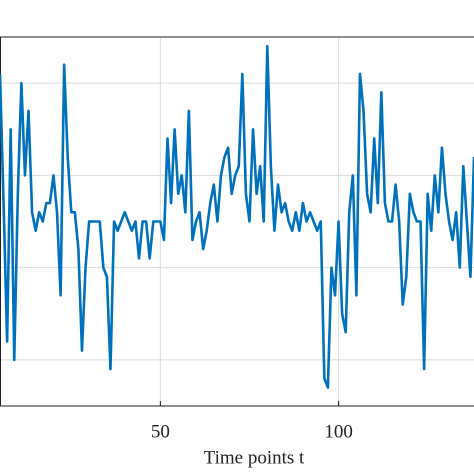 This screenshot has width=474, height=474. What do you see at coordinates (160, 431) in the screenshot?
I see `x-tick-label: 50` at bounding box center [160, 431].